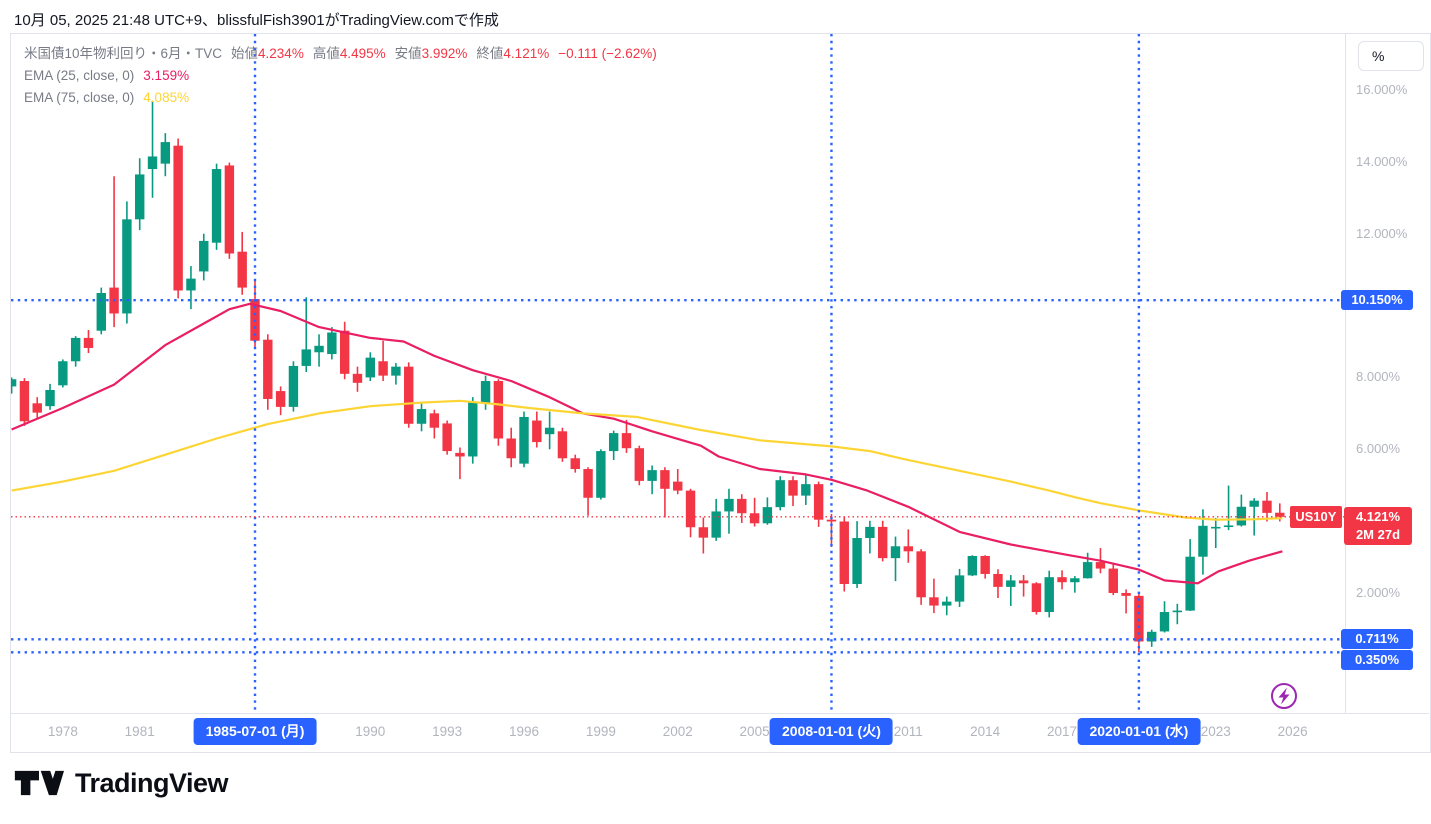 The image size is (1431, 824). Describe the element at coordinates (1378, 377) in the screenshot. I see `y-axis-tick: 8.000%` at that location.